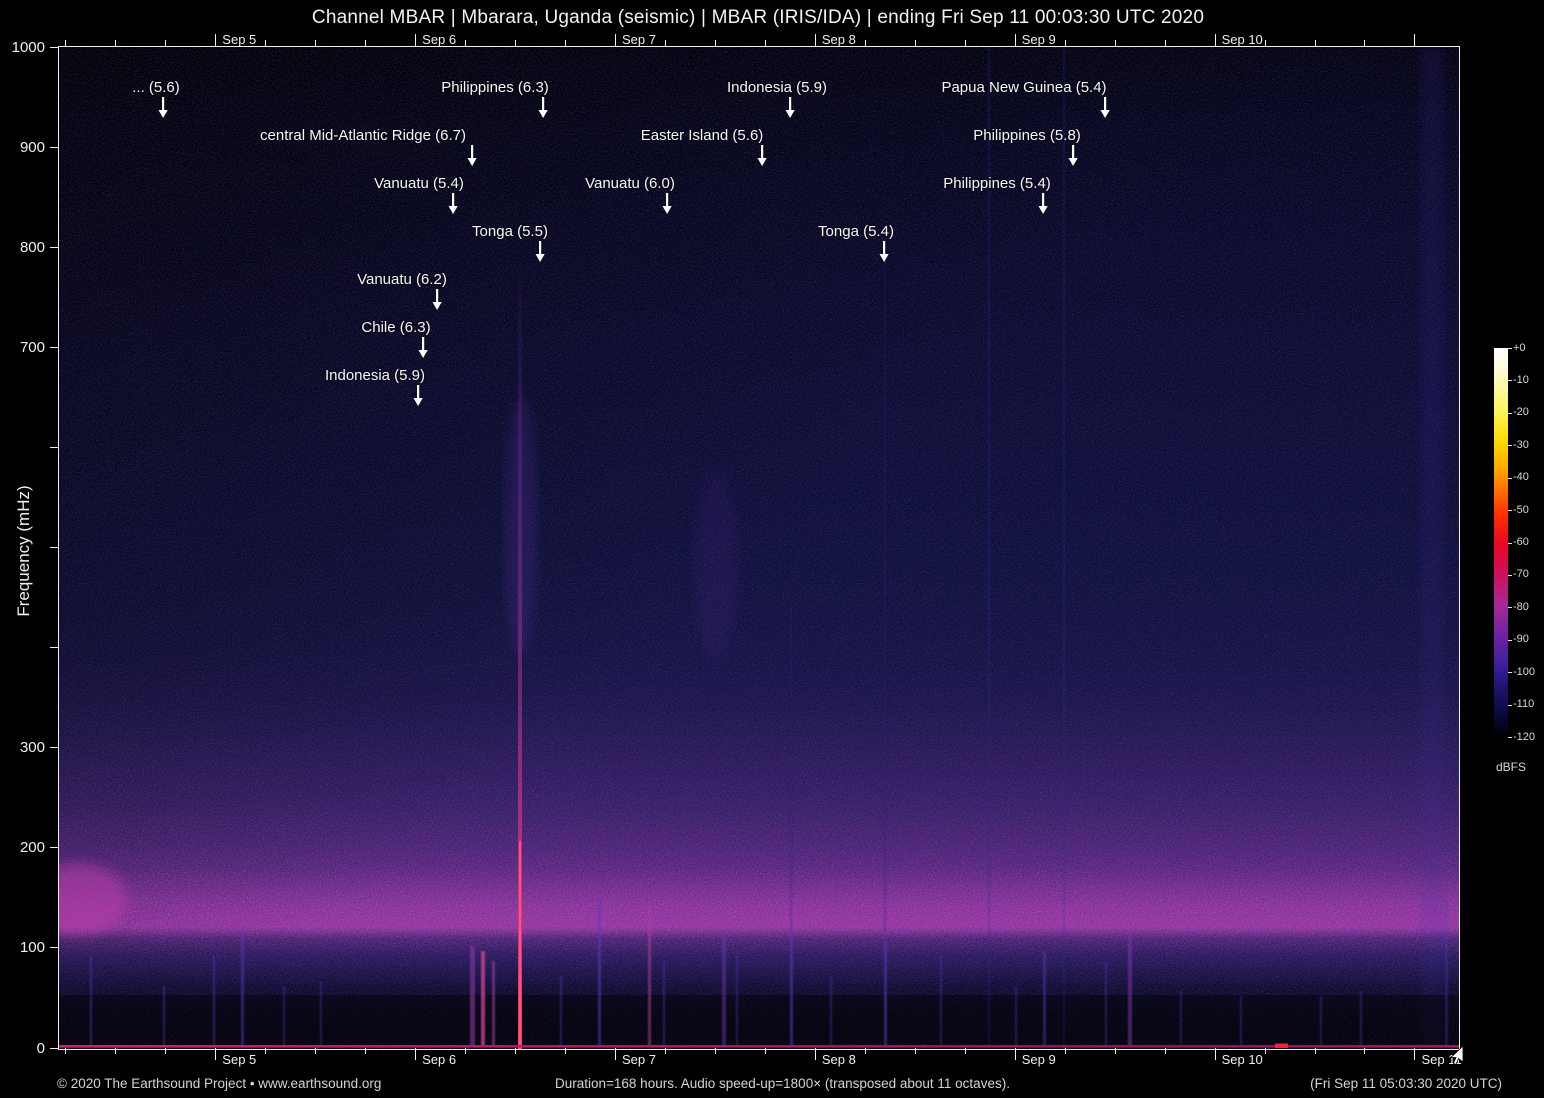 This screenshot has height=1098, width=1544. I want to click on y-tick-label: 200, so click(32, 848).